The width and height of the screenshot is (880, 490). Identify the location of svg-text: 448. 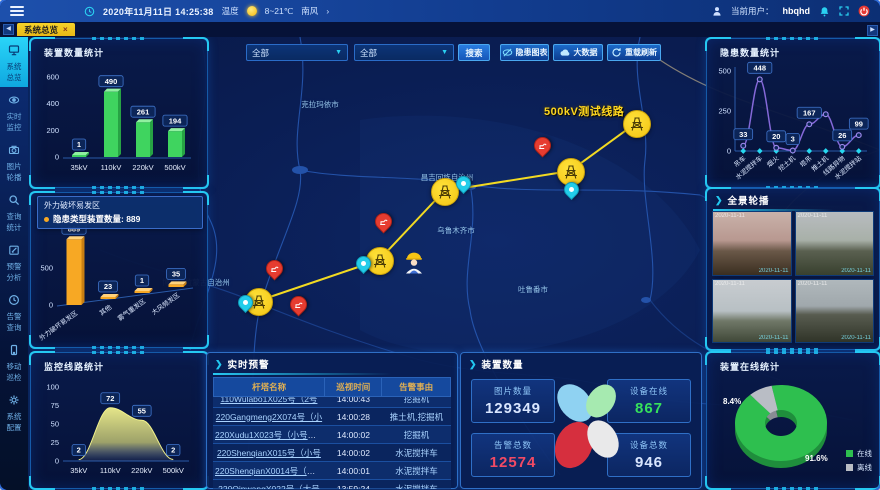
(759, 68).